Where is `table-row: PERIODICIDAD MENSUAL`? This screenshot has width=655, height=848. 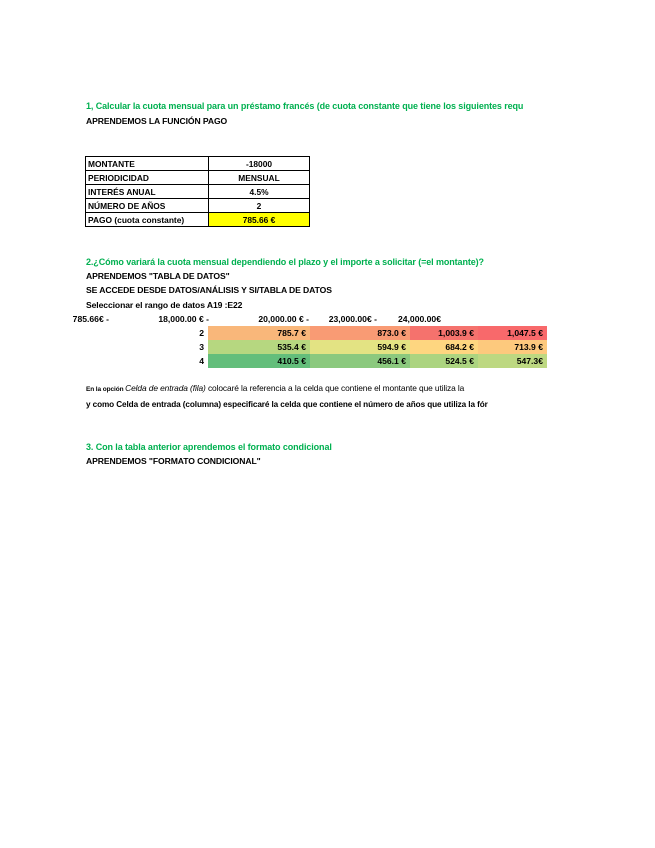 table-row: PERIODICIDAD MENSUAL is located at coordinates (197, 177).